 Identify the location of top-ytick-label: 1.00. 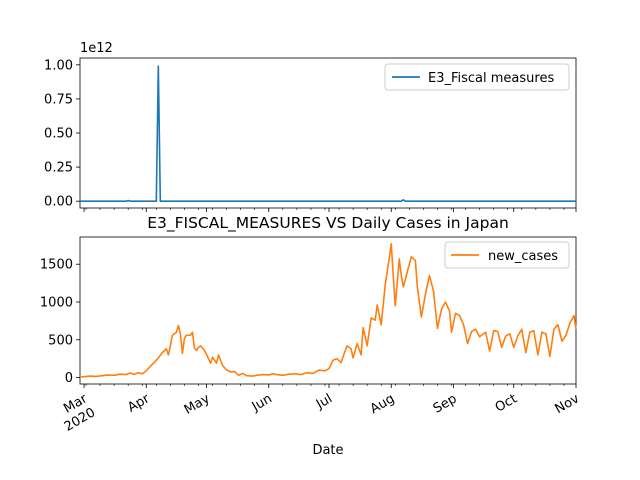
(58, 65).